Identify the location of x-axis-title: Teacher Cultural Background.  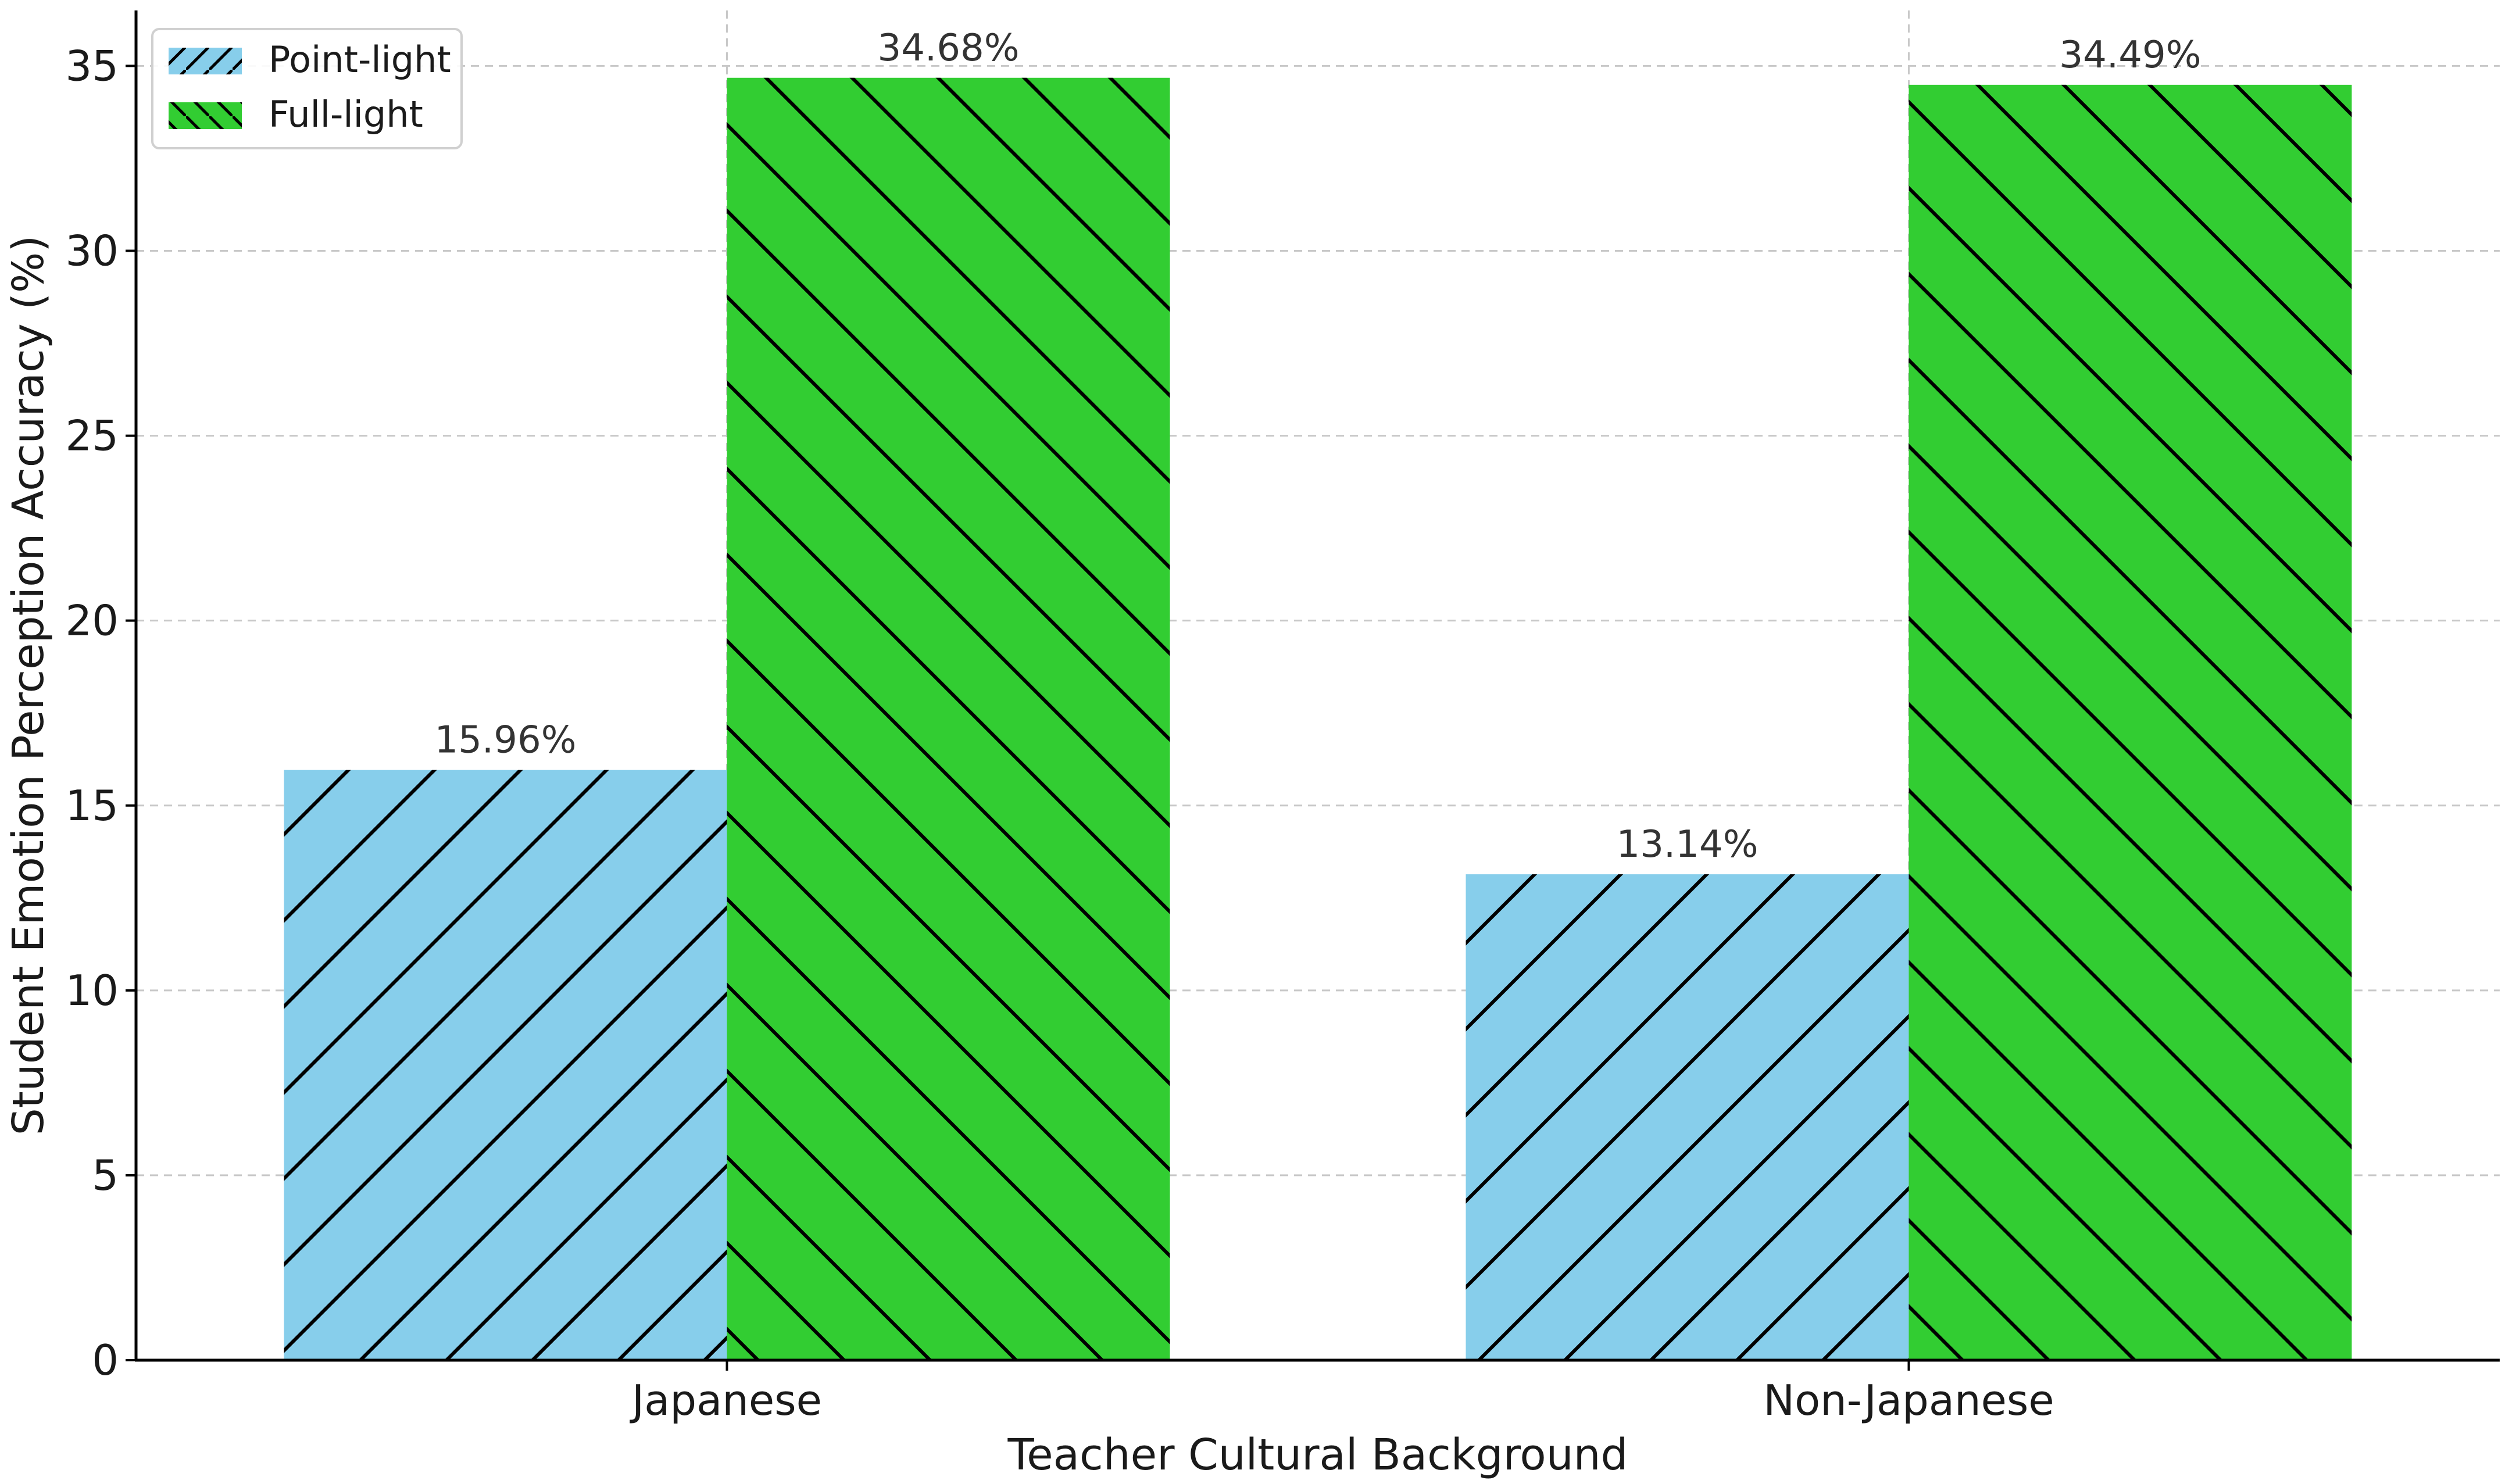
(1317, 1455).